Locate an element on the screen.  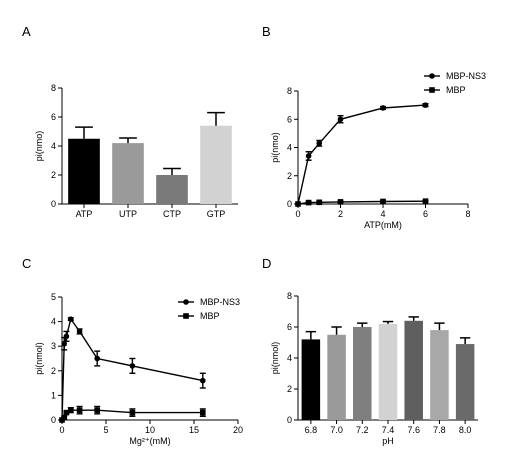
panel-d-y-axis-label: pi(nmol) is located at coordinates (275, 358).